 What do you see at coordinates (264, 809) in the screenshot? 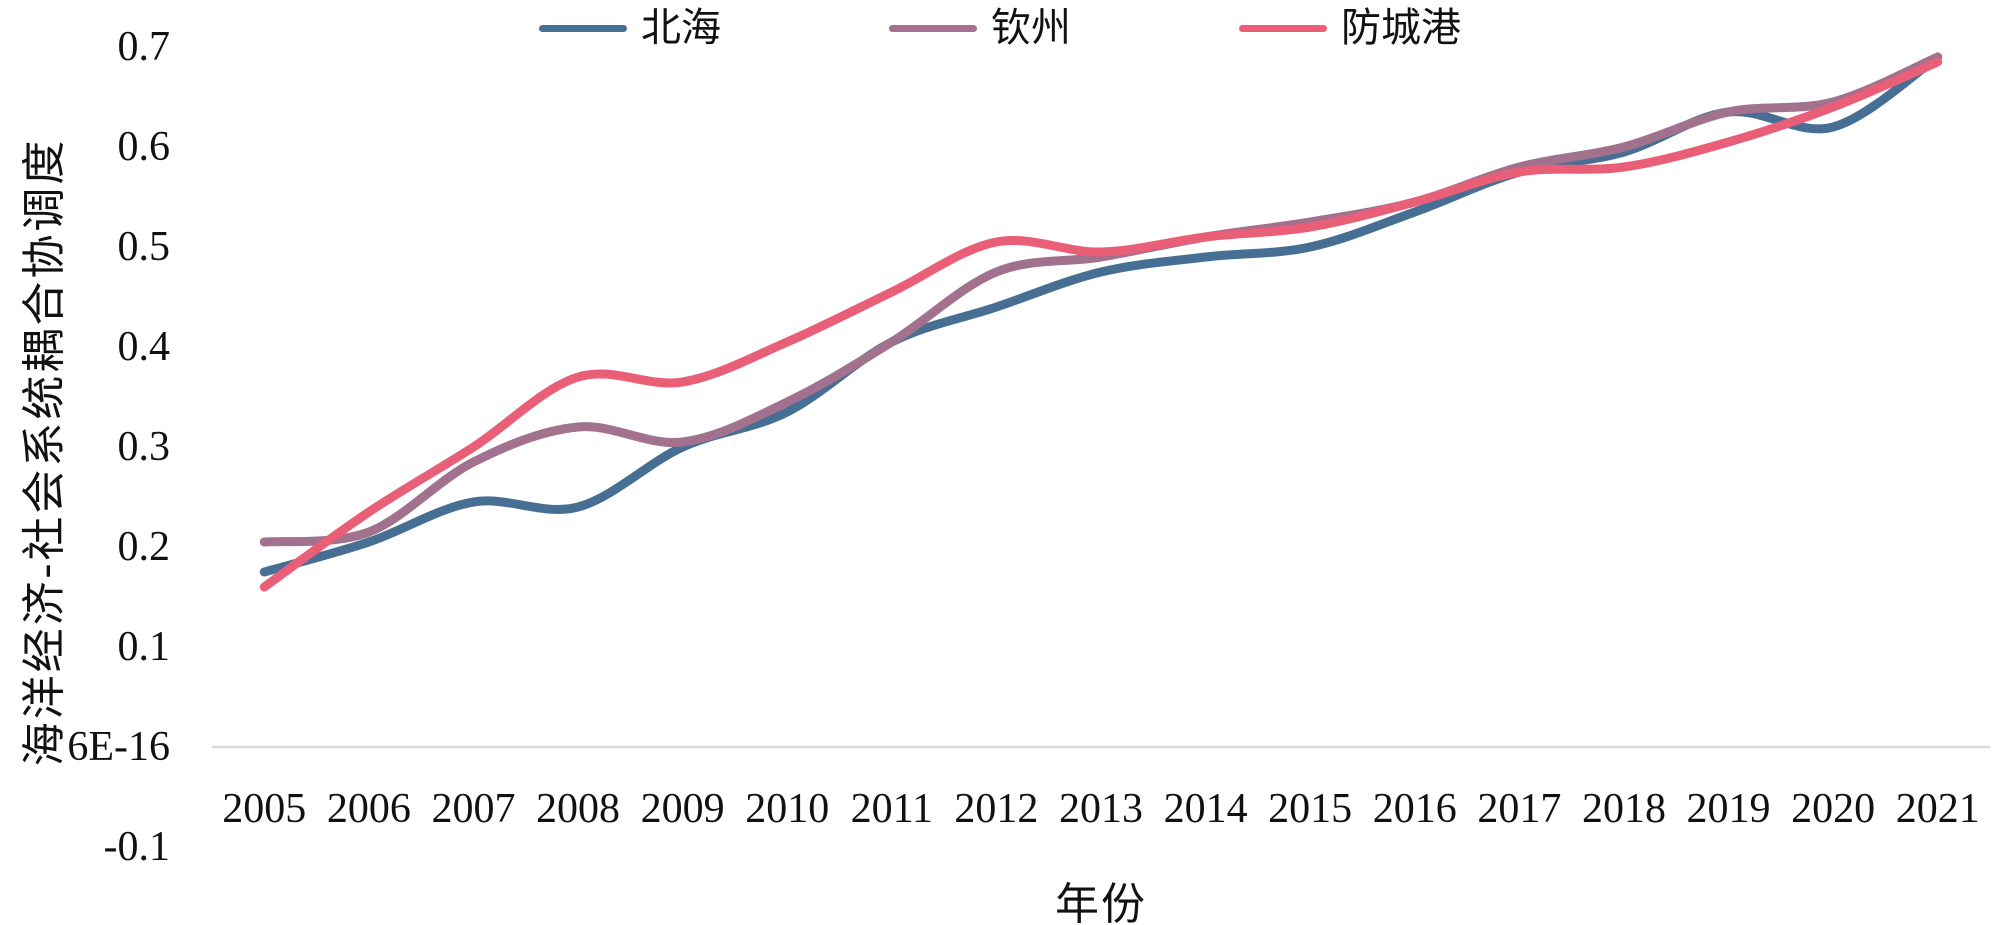
I see `x-tick-label: 2005` at bounding box center [264, 809].